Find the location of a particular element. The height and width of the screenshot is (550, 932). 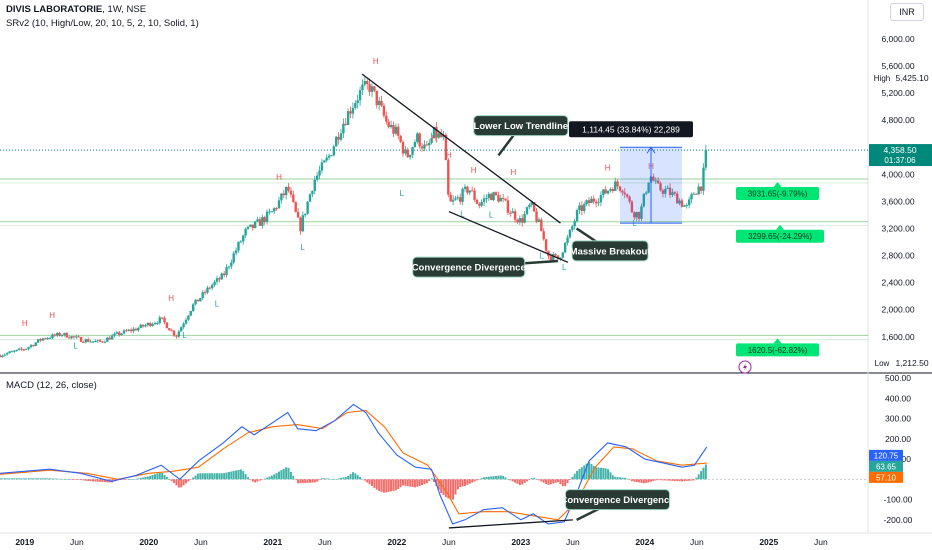

trendline is located at coordinates (508, 236).